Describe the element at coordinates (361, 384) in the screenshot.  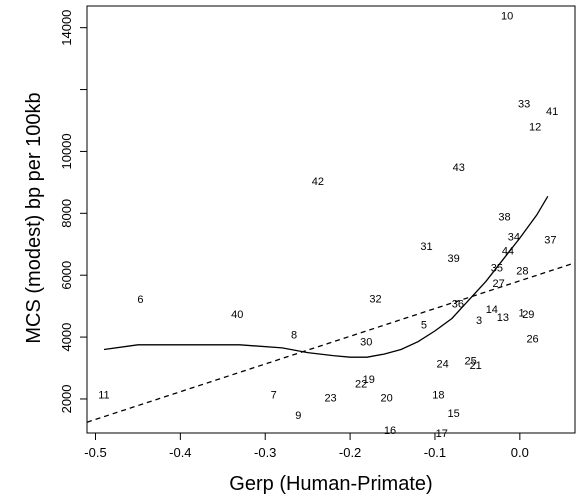
I see `point-label: 22` at that location.